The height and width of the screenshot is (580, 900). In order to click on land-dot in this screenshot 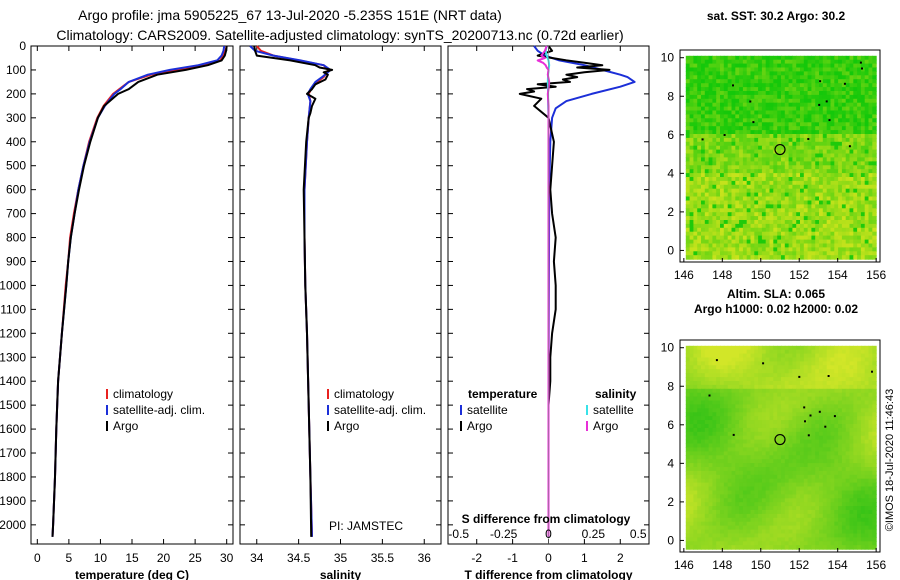, I will do `click(844, 83)`.